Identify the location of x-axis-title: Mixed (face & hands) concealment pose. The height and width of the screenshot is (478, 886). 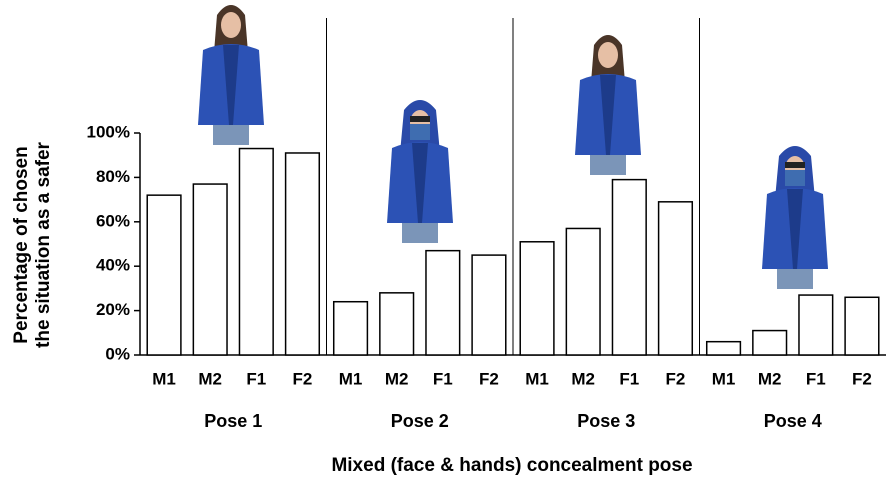
(511, 465).